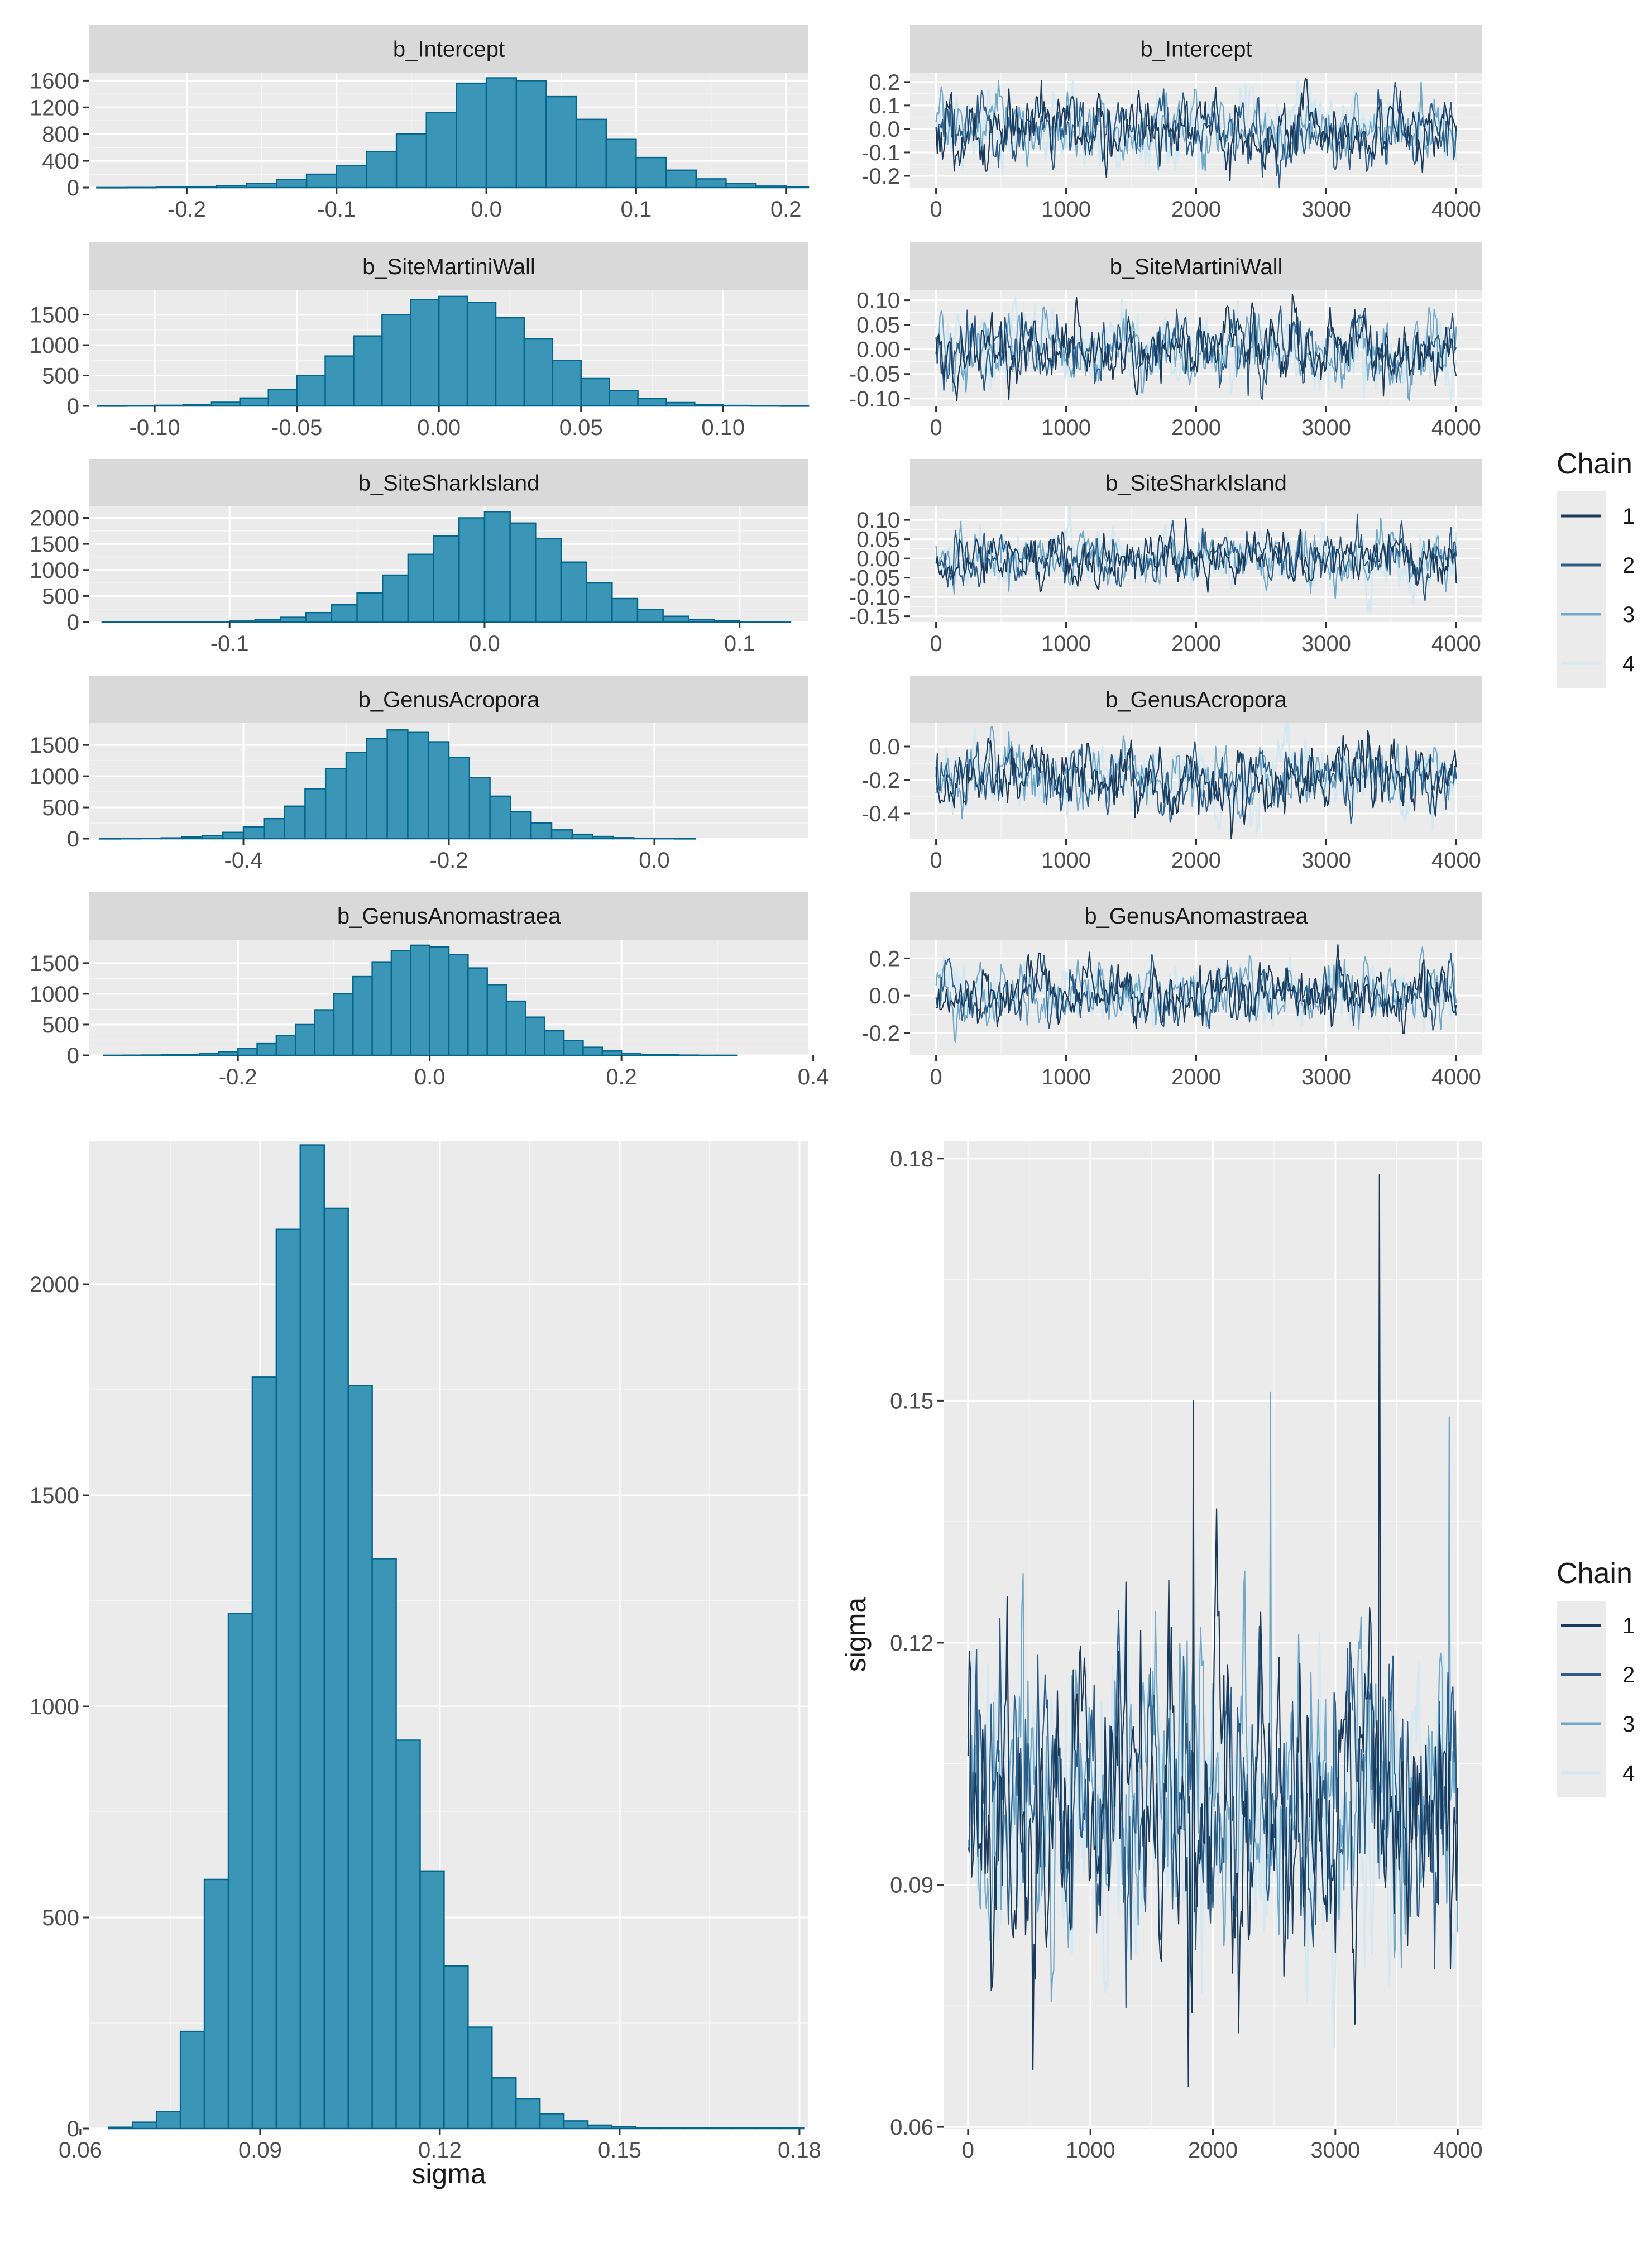 The image size is (1652, 2248). What do you see at coordinates (54, 108) in the screenshot?
I see `y-tick-label: 1200` at bounding box center [54, 108].